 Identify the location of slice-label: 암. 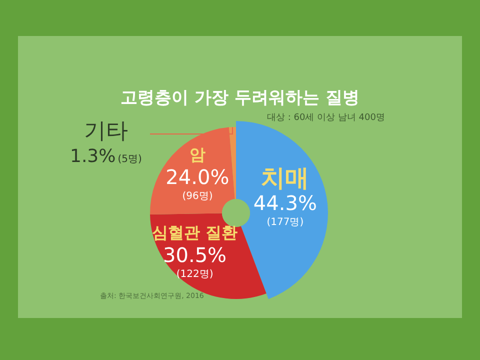
(197, 154).